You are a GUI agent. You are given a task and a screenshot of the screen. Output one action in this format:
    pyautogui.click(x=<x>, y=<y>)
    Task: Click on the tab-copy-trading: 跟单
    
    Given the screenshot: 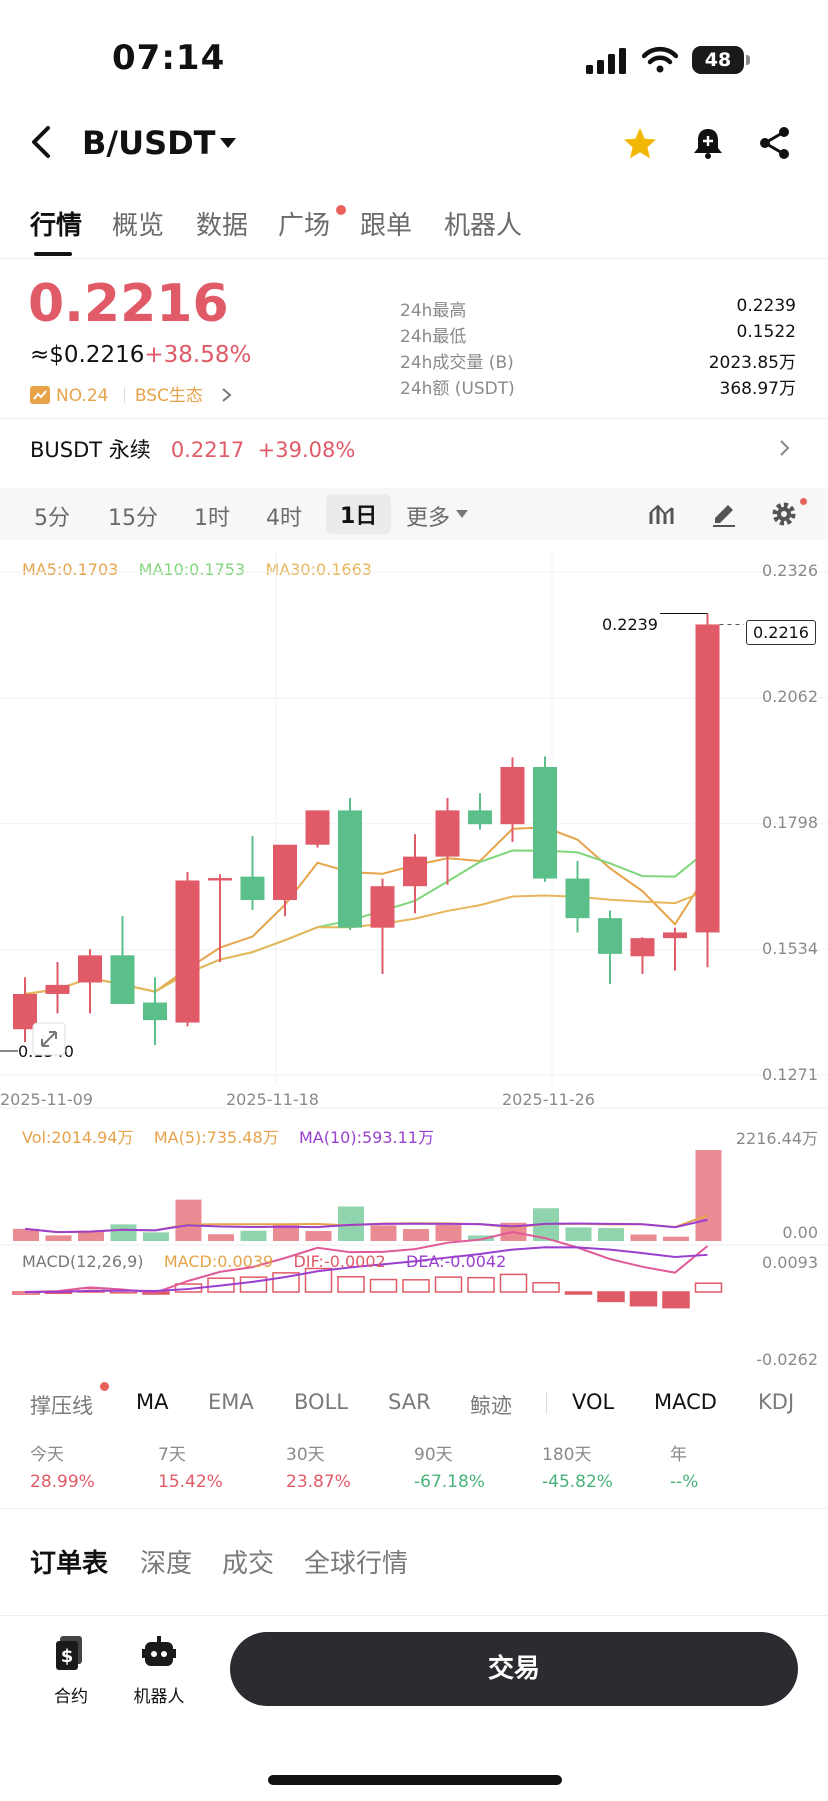 What is the action you would take?
    pyautogui.click(x=386, y=226)
    